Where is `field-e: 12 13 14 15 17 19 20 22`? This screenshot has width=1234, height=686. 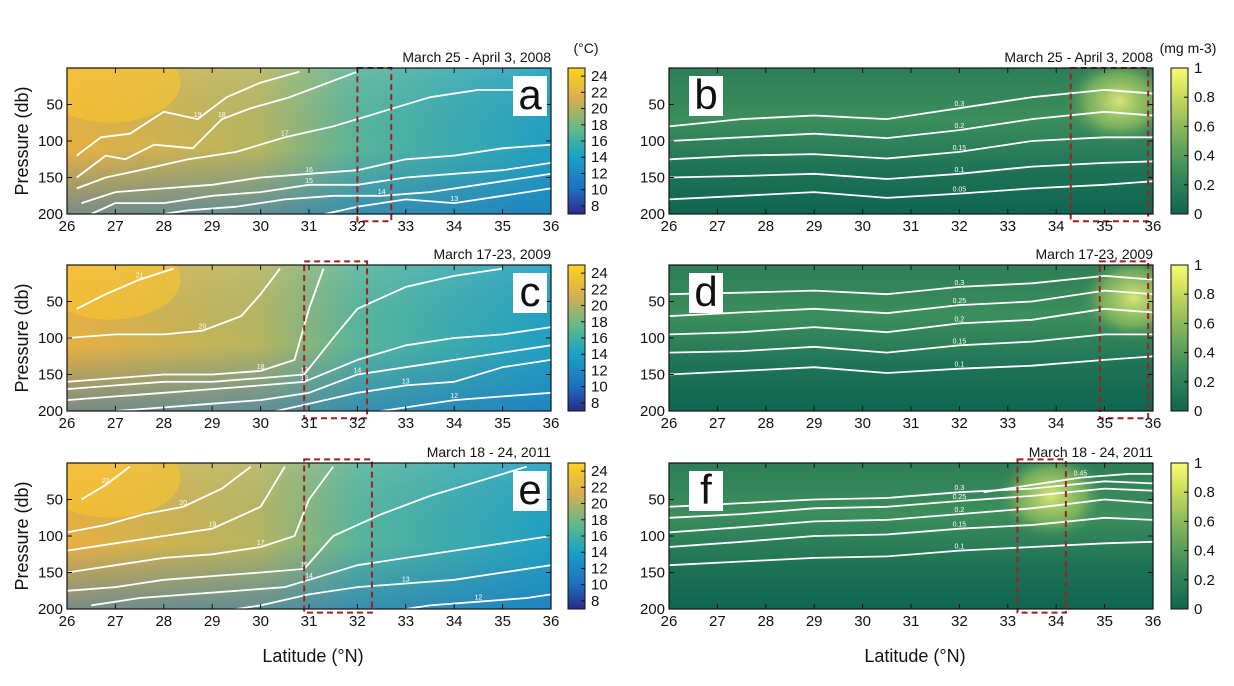 field-e: 12 13 14 15 17 19 20 22 is located at coordinates (309, 536).